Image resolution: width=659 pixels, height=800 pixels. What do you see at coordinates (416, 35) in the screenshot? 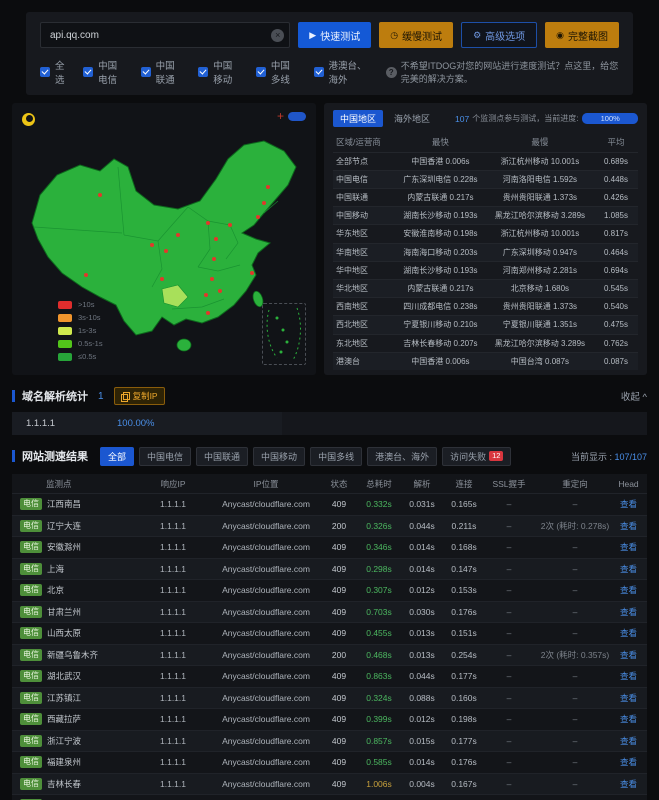
I see `slow-test-button: ◷ 缓慢测试` at bounding box center [416, 35].